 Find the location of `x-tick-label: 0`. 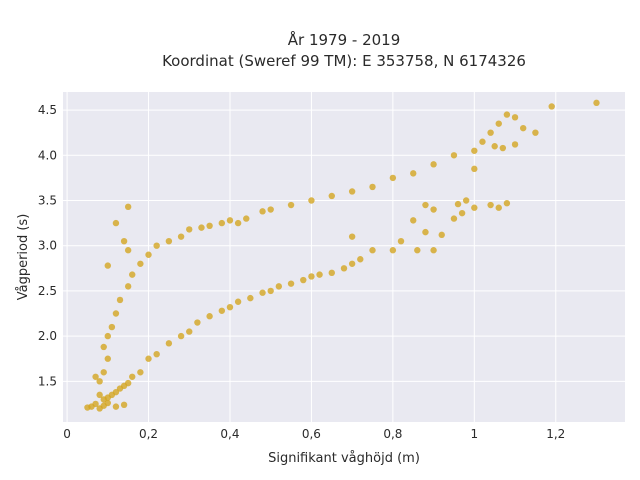

x-tick-label: 0 is located at coordinates (67, 434).